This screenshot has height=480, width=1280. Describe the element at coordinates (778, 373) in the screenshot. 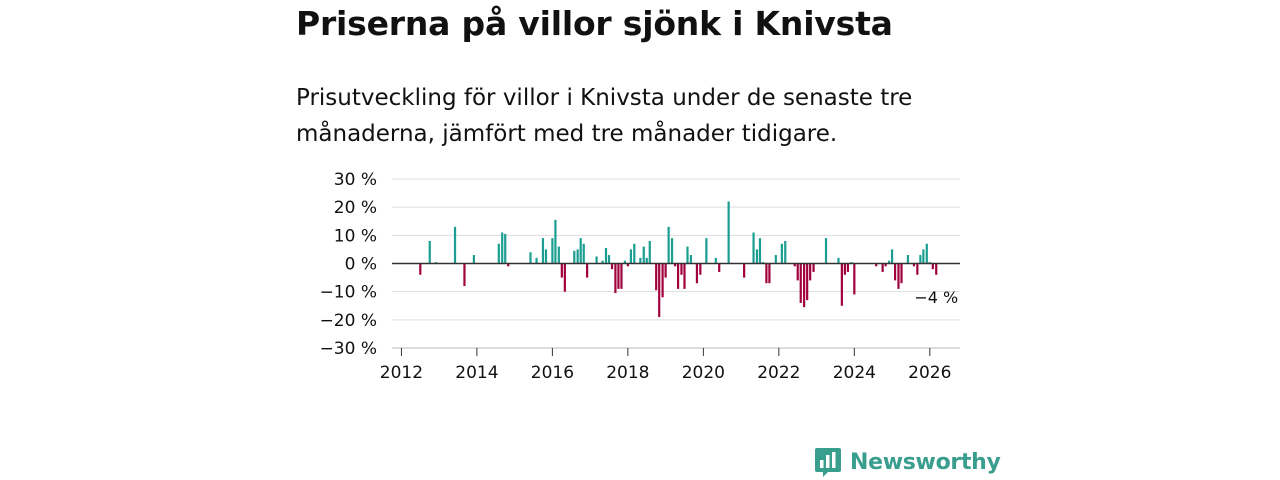

I see `x-tick-label: 2022` at that location.